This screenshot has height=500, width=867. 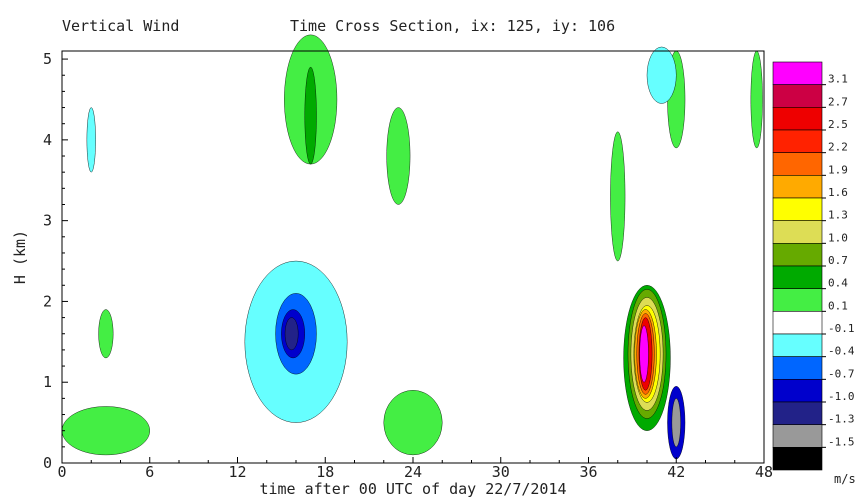 I want to click on chart-title: Time Cross Section, ix: 125, iy: 106, so click(x=452, y=26).